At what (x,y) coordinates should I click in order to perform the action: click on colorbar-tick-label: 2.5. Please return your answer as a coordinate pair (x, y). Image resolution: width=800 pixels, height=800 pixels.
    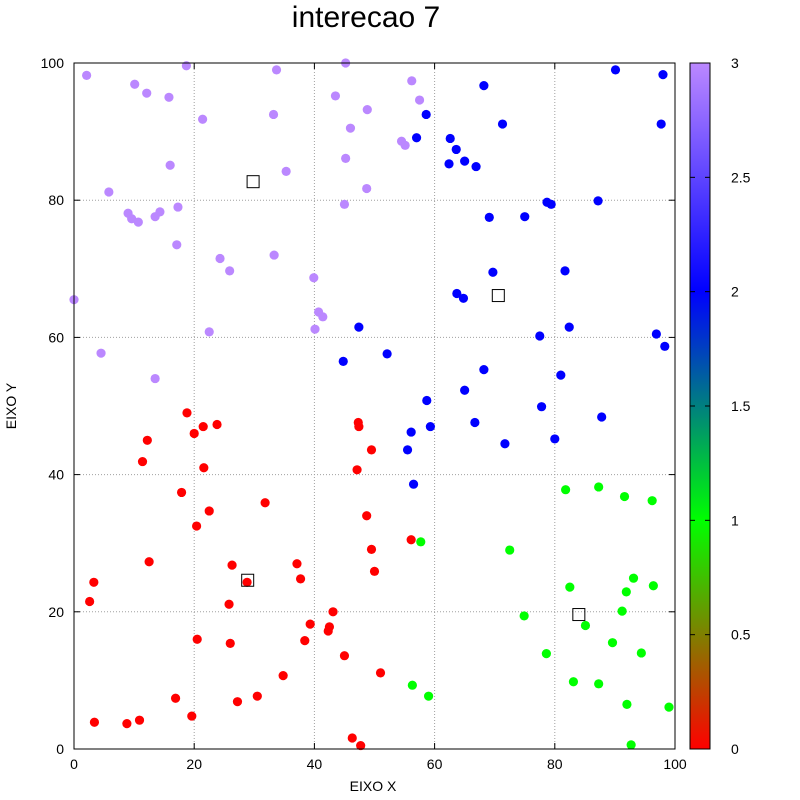
    Looking at the image, I should click on (741, 177).